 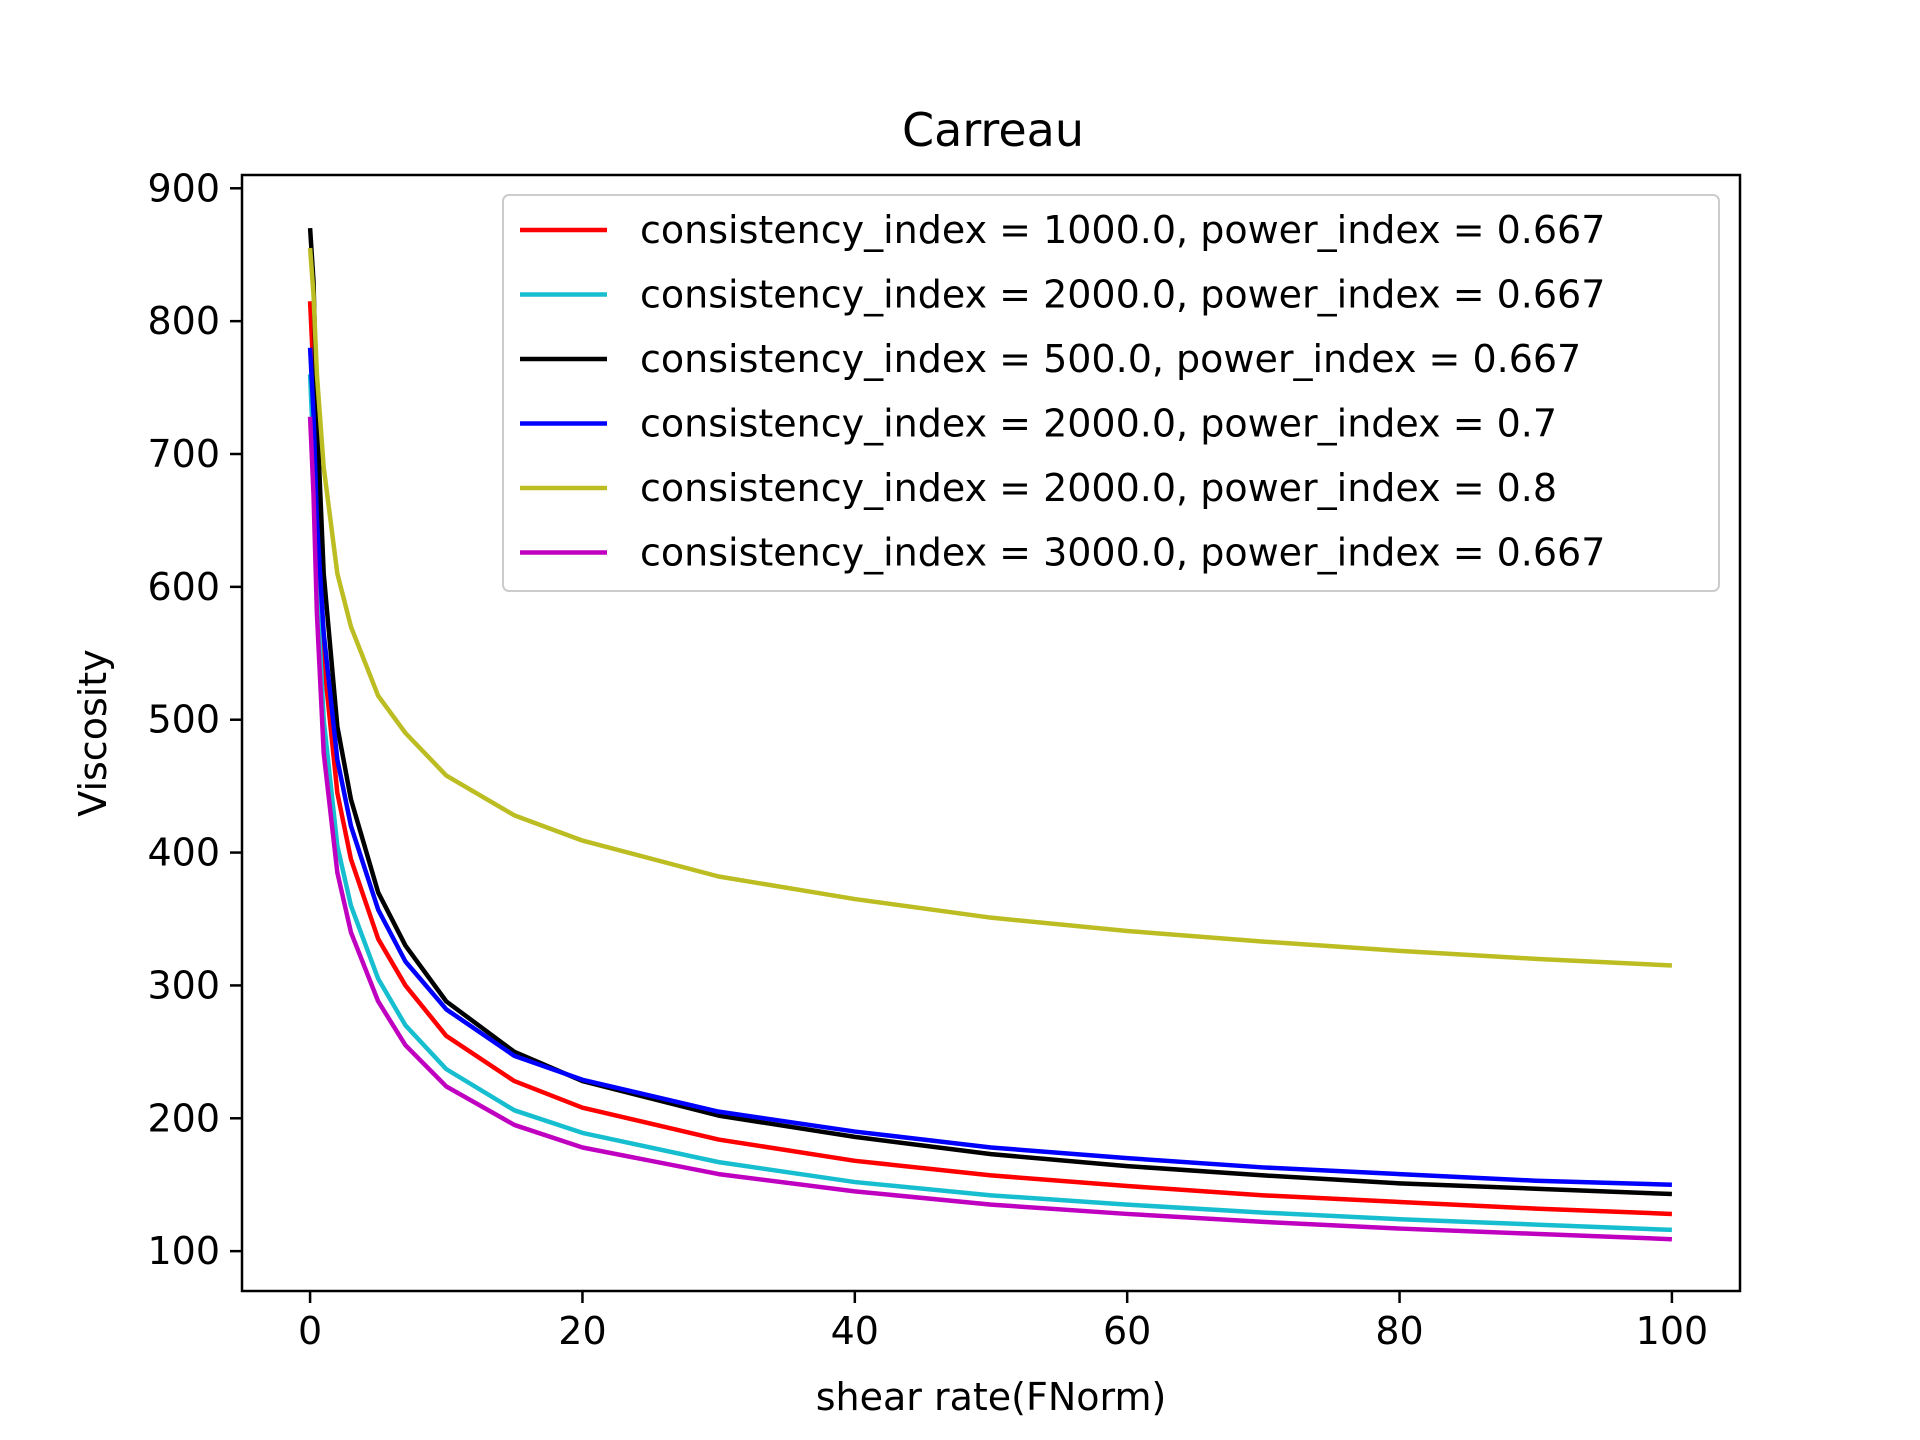 What do you see at coordinates (582, 1331) in the screenshot?
I see `x-tick-label: 20` at bounding box center [582, 1331].